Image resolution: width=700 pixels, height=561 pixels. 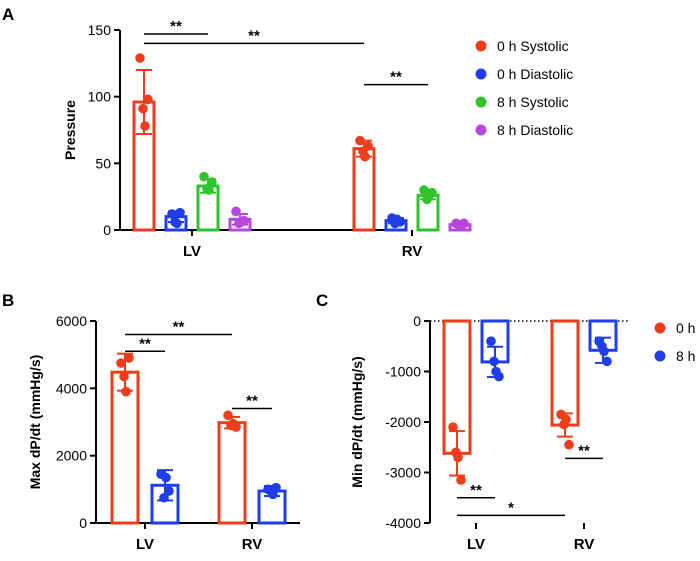 What do you see at coordinates (8, 14) in the screenshot?
I see `panel-letter-a: A` at bounding box center [8, 14].